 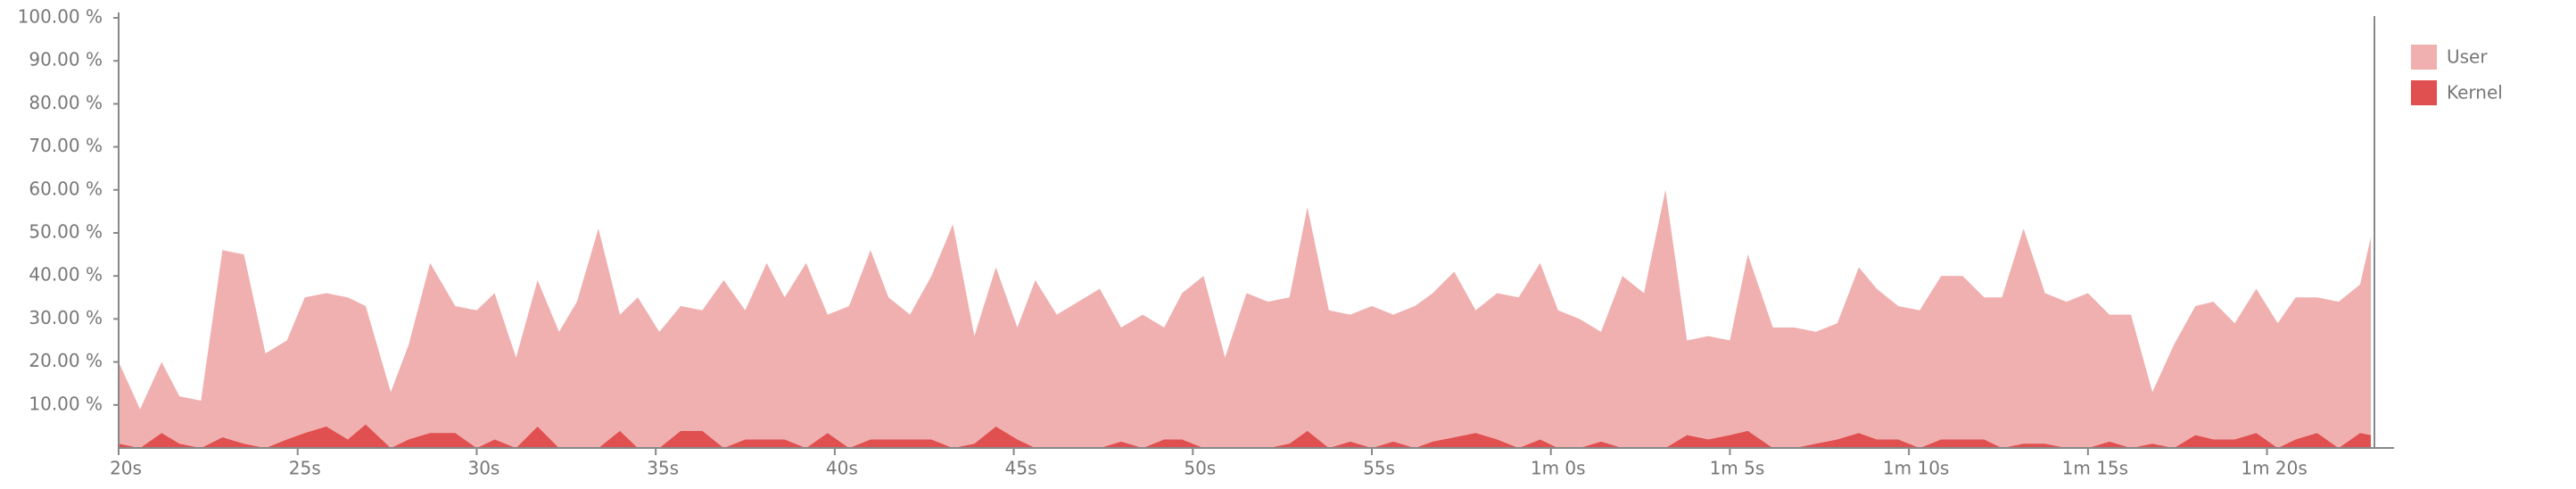 I want to click on x-tick-label: 1m 0s, so click(x=1559, y=468).